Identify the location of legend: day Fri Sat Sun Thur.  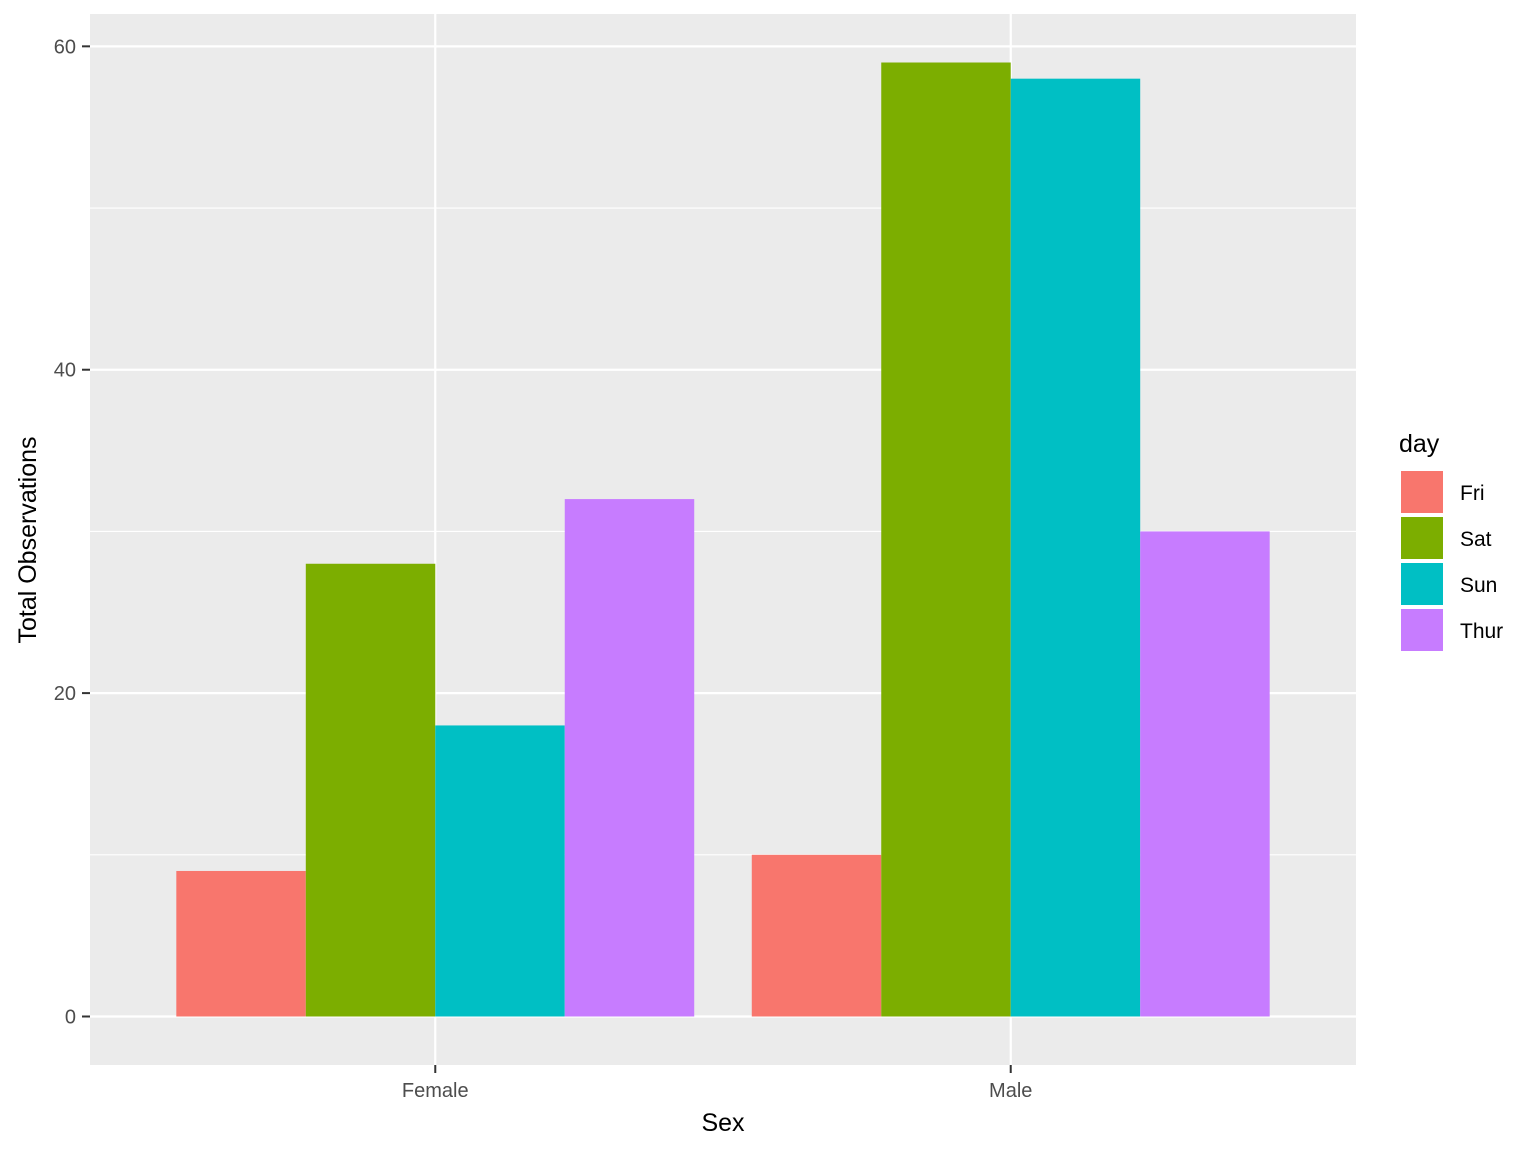
(1451, 541).